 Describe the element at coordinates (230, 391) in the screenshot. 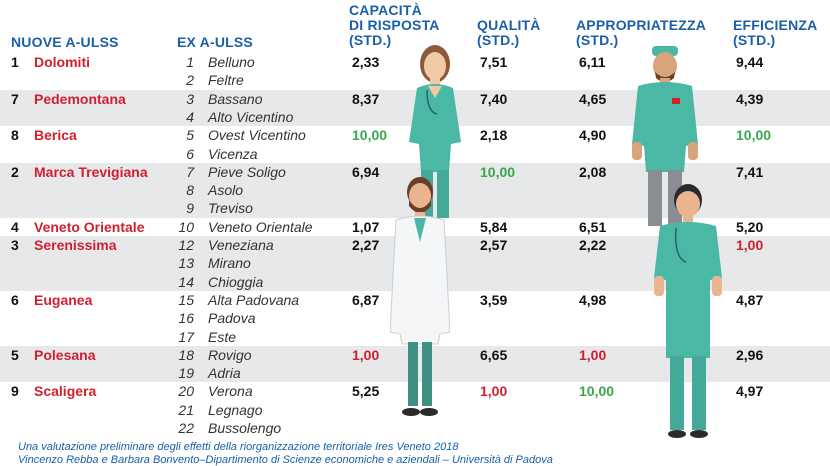

I see `ex-ulss-name: Verona` at that location.